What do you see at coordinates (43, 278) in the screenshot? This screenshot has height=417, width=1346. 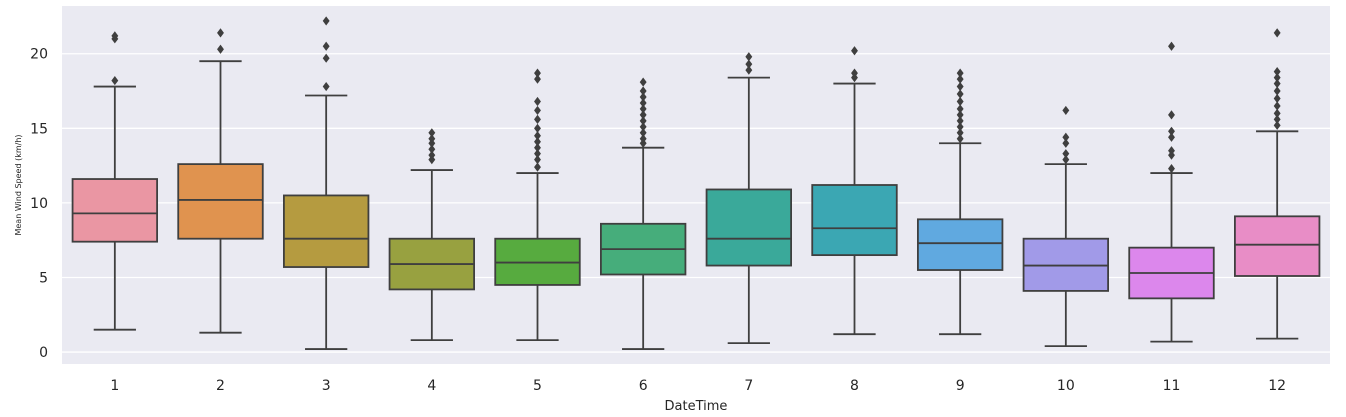 I see `y-tick-label: 5` at bounding box center [43, 278].